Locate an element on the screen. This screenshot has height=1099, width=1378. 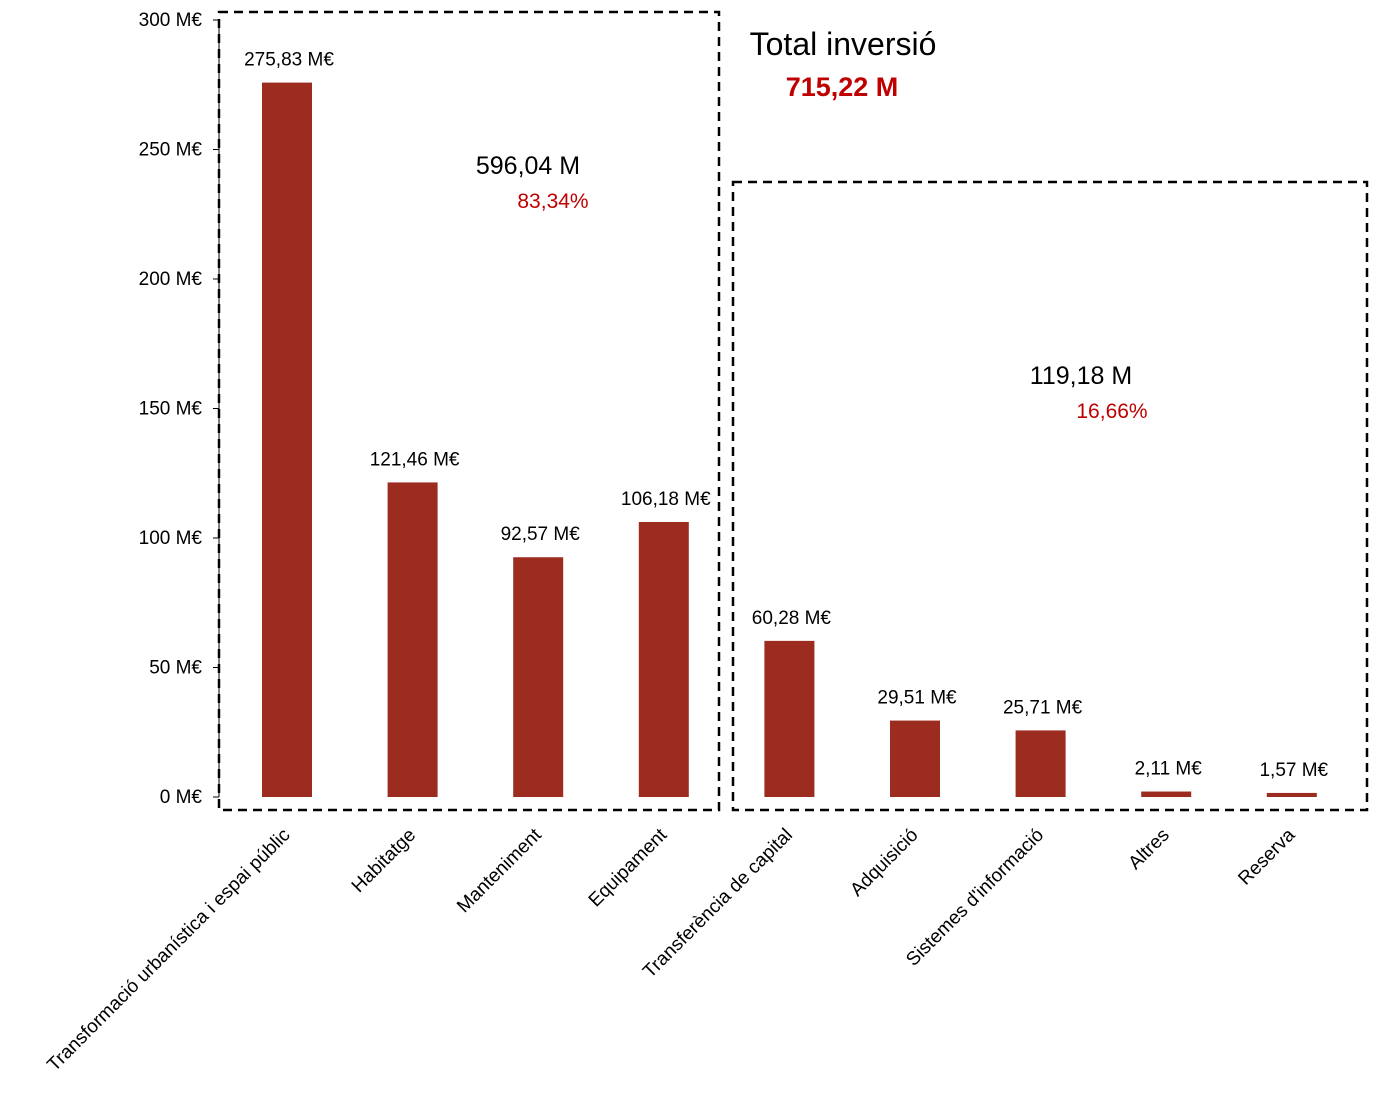
group-2-percent: 16,66% is located at coordinates (1111, 411).